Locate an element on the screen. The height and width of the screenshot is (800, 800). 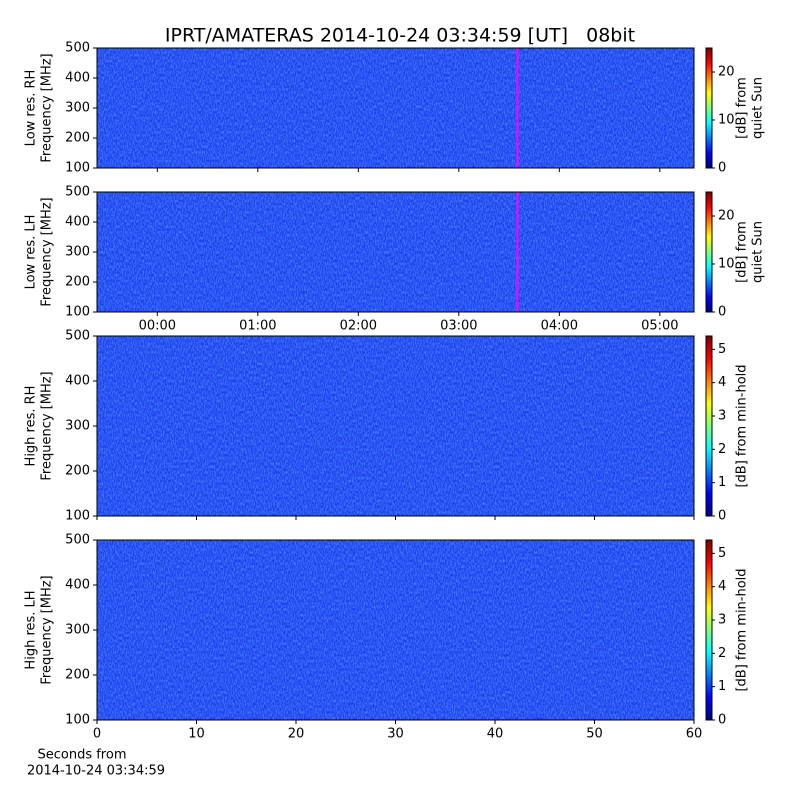
x-tick-label: 05:00 is located at coordinates (659, 326).